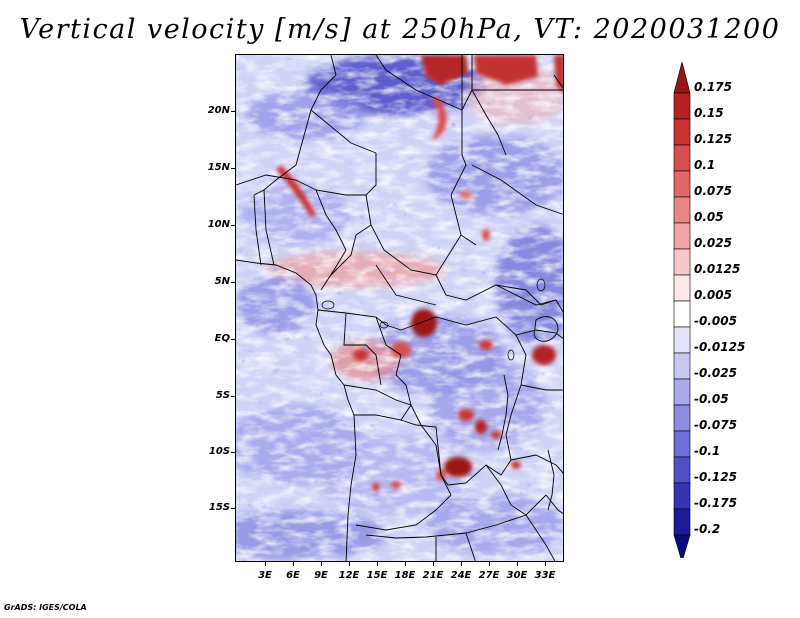 This screenshot has width=800, height=618. What do you see at coordinates (707, 451) in the screenshot?
I see `colorbar-label: -0.1` at bounding box center [707, 451].